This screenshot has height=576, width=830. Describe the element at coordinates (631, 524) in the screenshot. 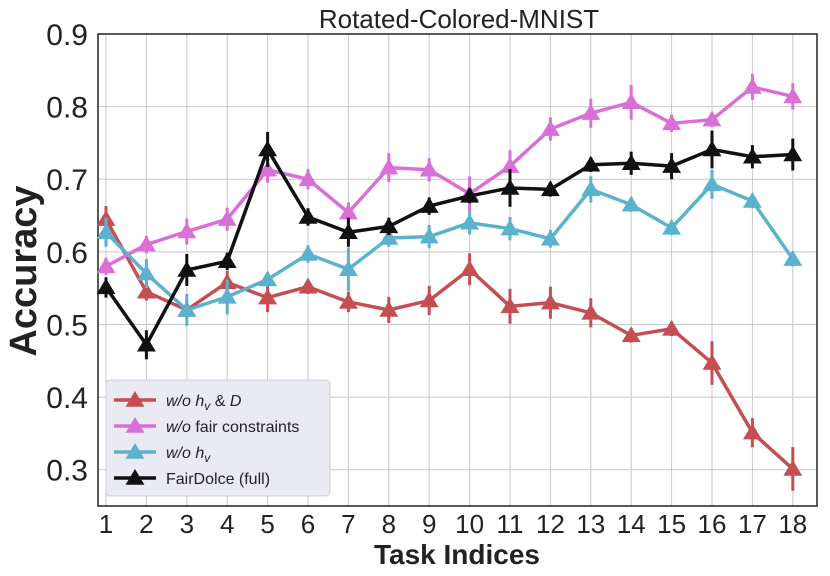

I see `x-tick-label: 14` at that location.